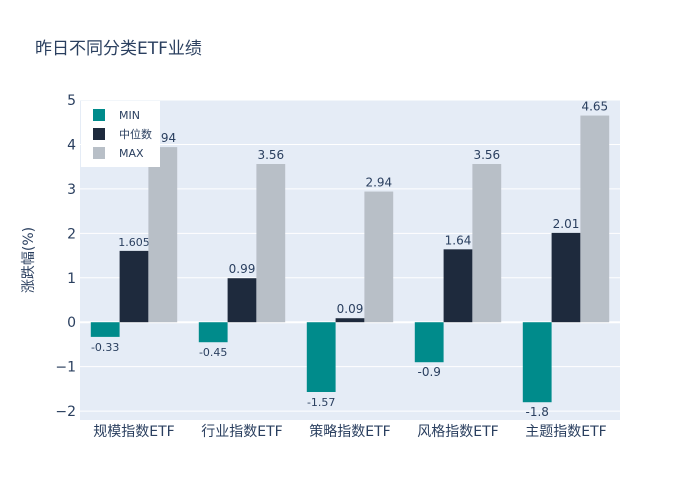 This screenshot has width=700, height=500. I want to click on data-label: -0.33, so click(105, 347).